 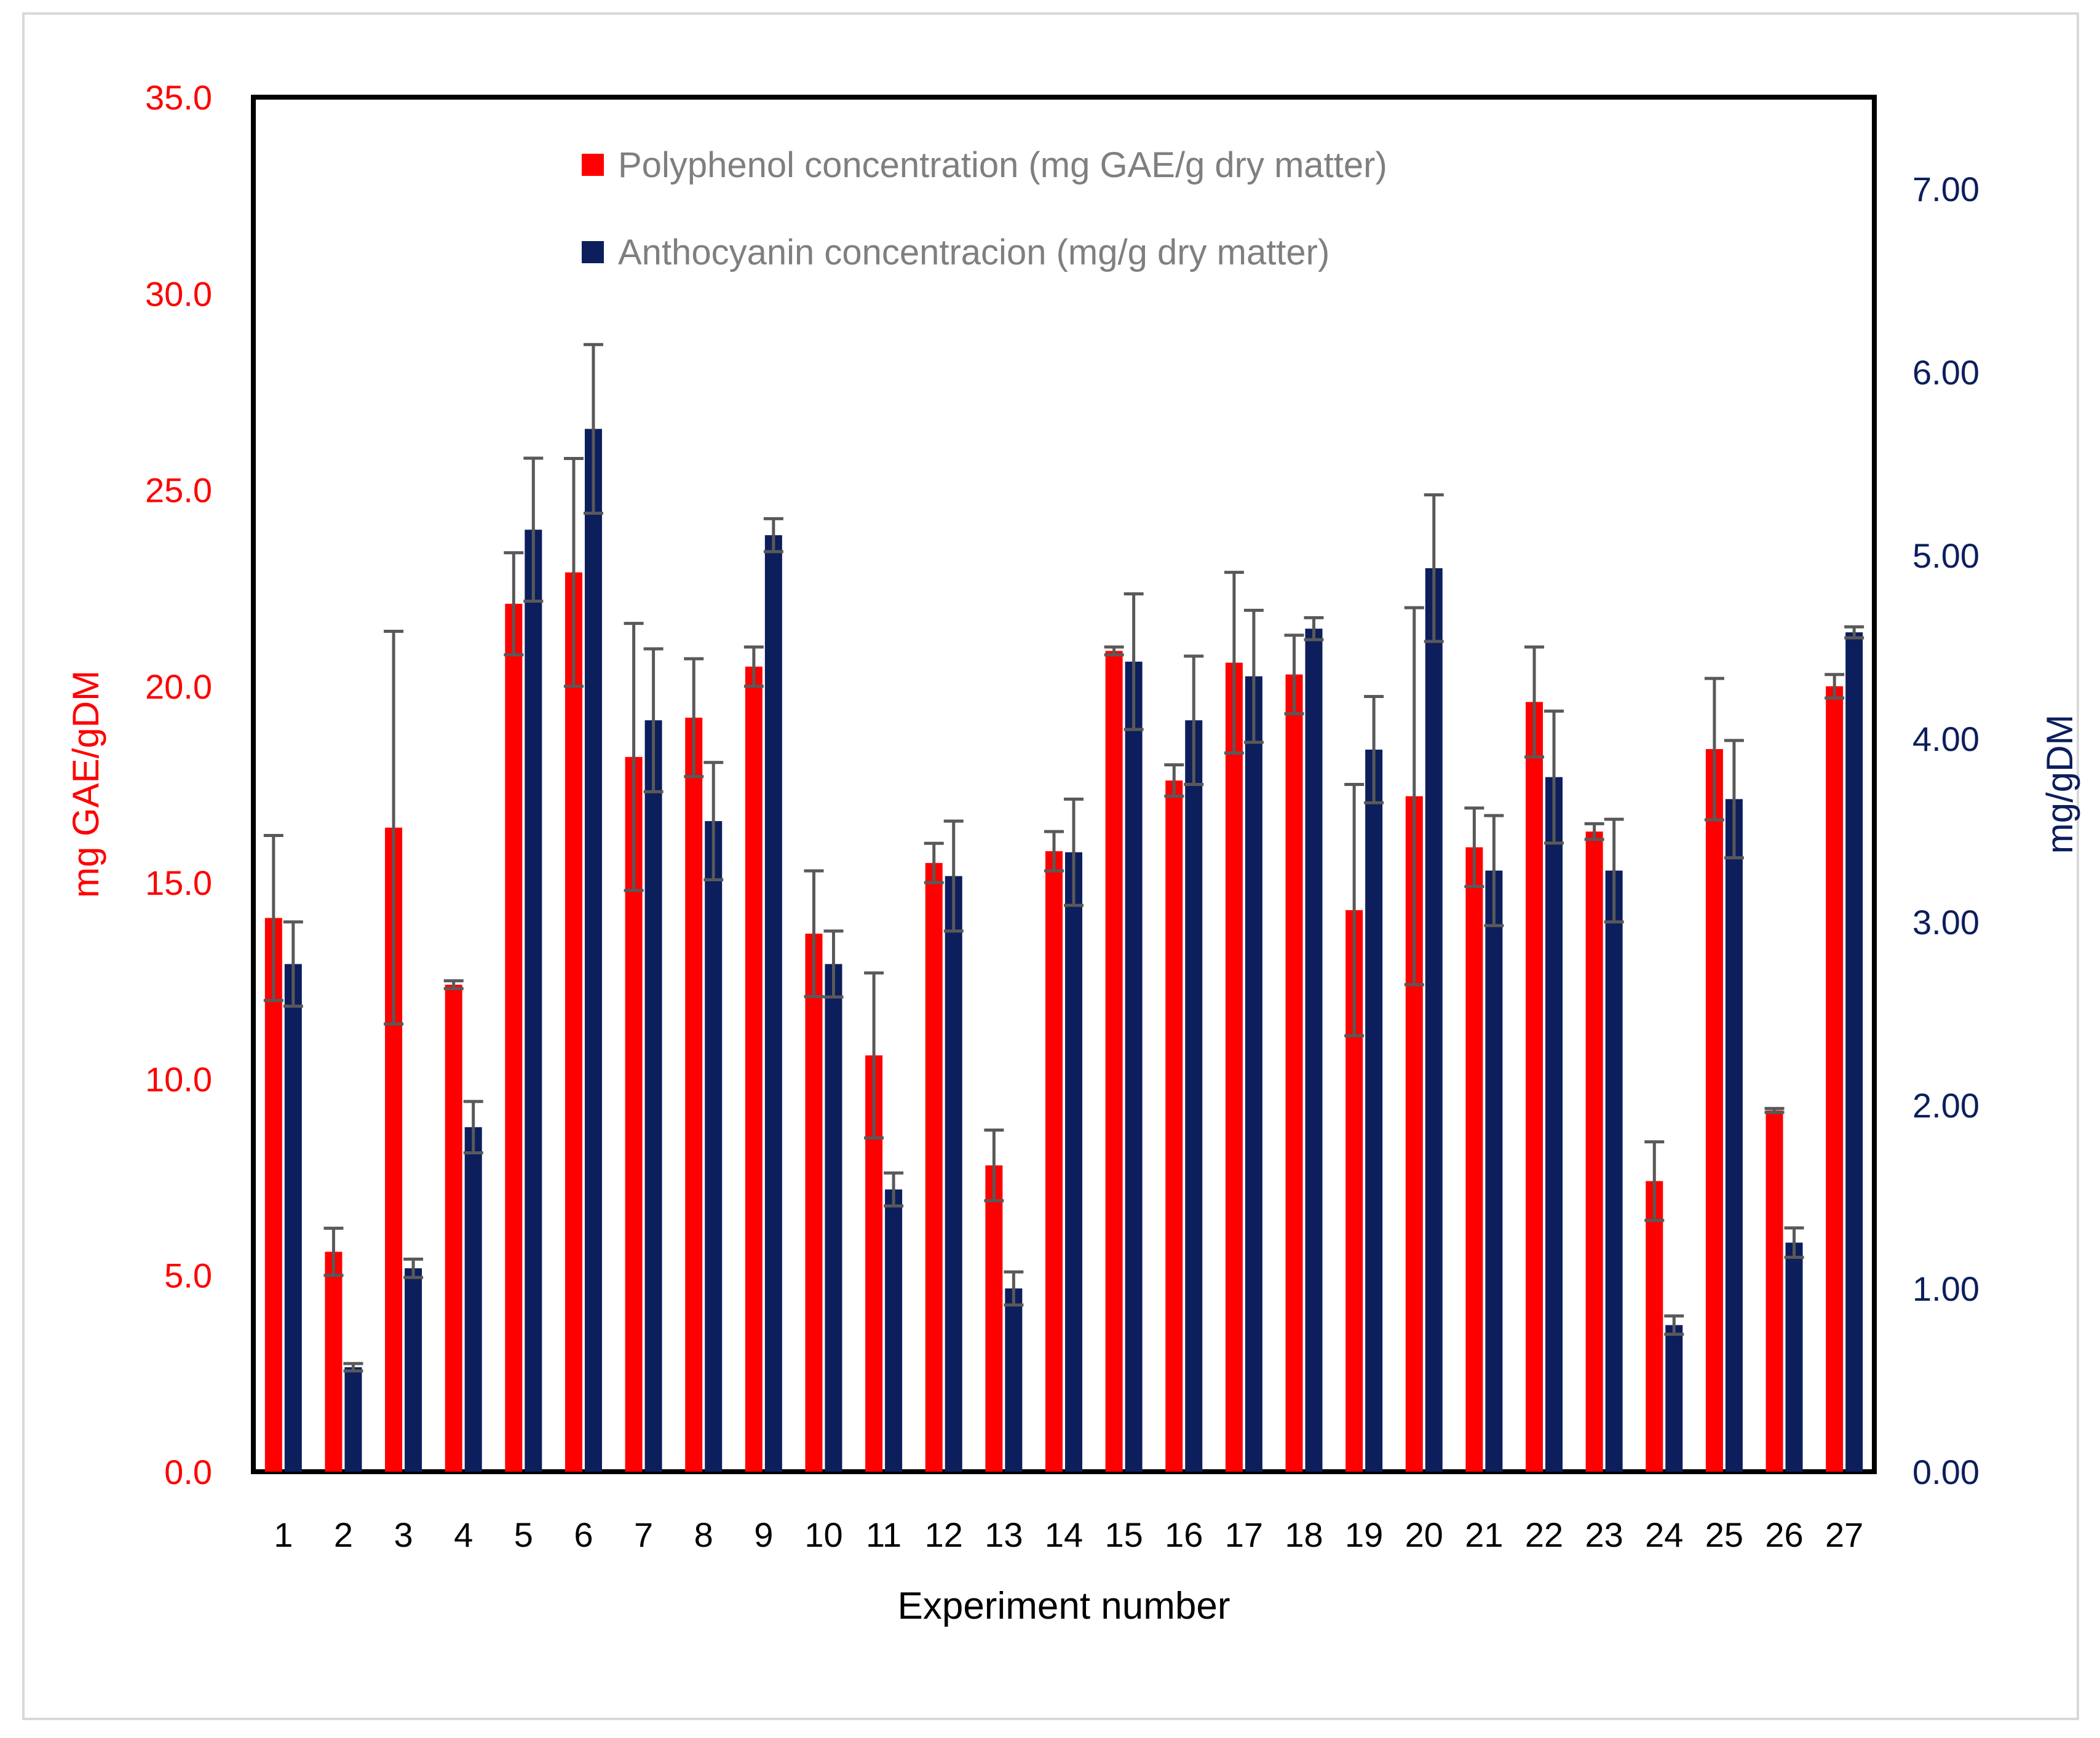 What do you see at coordinates (1784, 1534) in the screenshot?
I see `x-tick-label: 26` at bounding box center [1784, 1534].